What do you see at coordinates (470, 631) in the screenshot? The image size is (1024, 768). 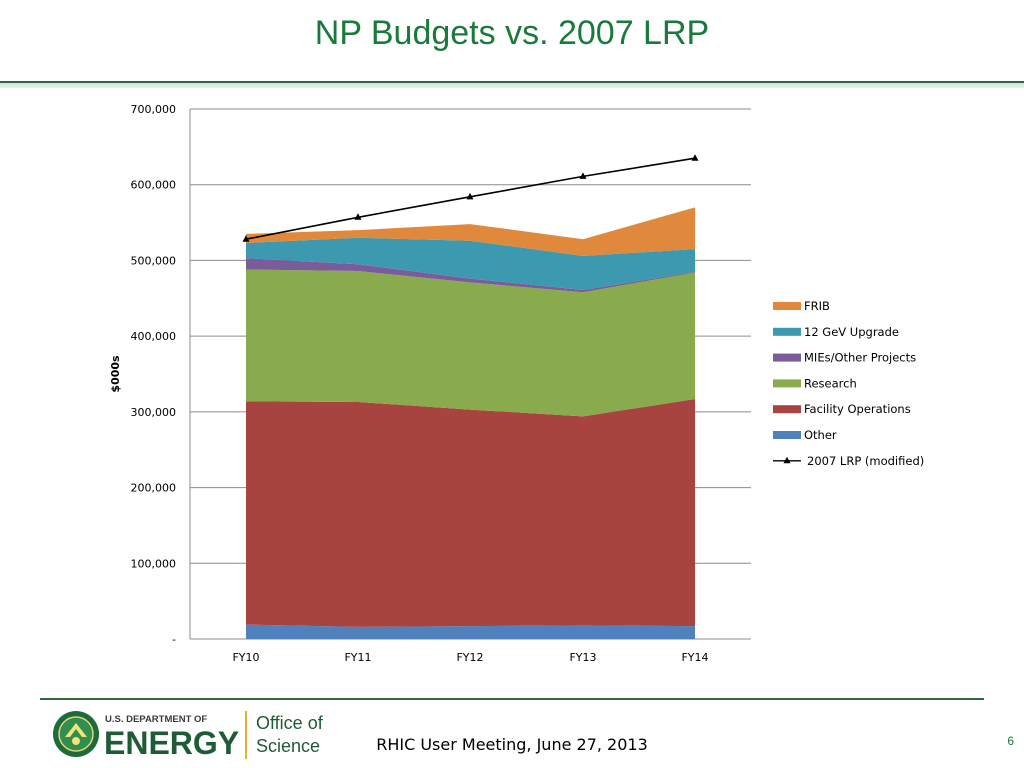 I see `area-other` at bounding box center [470, 631].